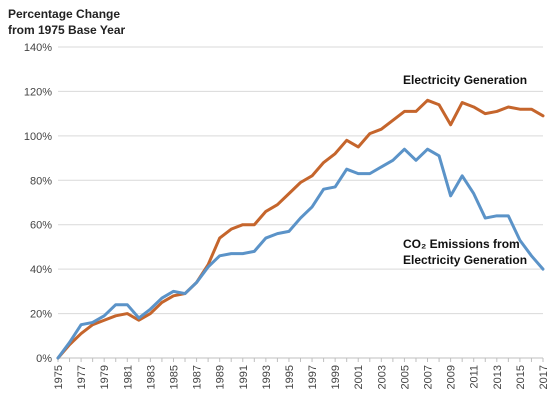 The height and width of the screenshot is (401, 555). Describe the element at coordinates (244, 377) in the screenshot. I see `x-tick-label: 1991` at that location.